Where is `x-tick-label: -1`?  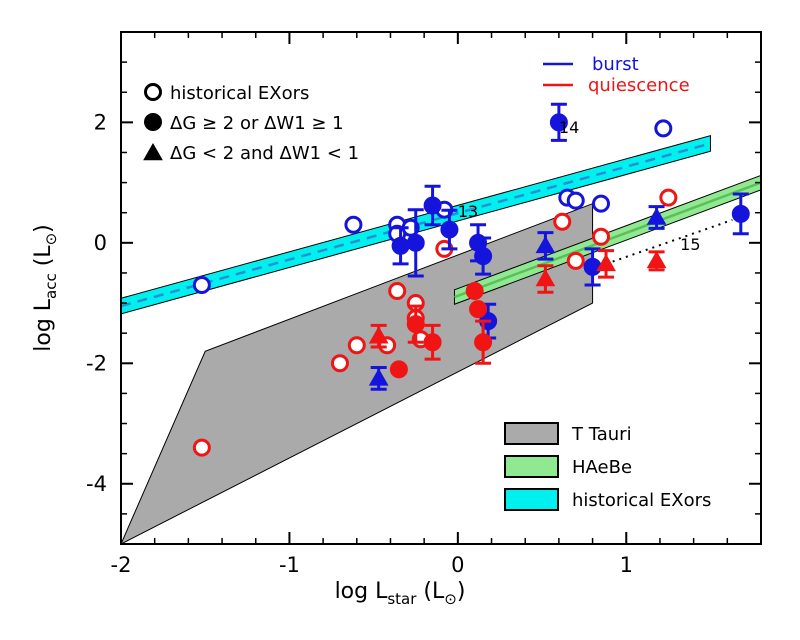
x-tick-label: -1 is located at coordinates (289, 565).